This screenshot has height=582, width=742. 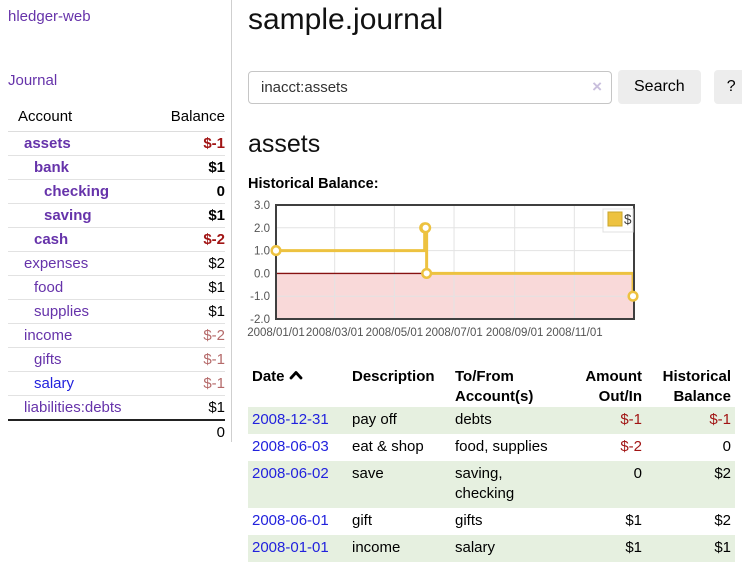 I want to click on search-button: Search, so click(x=659, y=87).